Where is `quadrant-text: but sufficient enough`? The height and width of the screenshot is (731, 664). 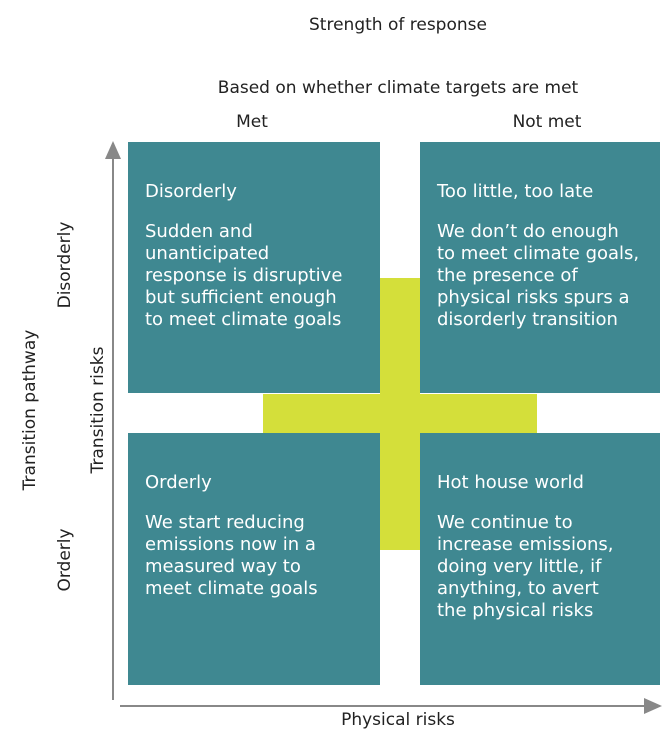 quadrant-text: but sufficient enough is located at coordinates (241, 297).